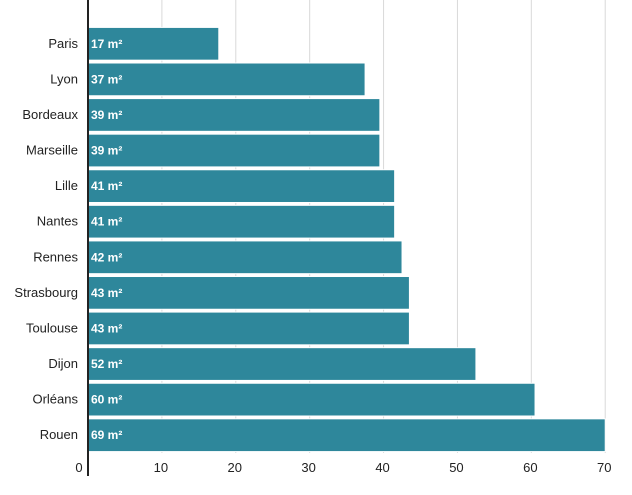 This screenshot has width=632, height=495. What do you see at coordinates (46, 292) in the screenshot?
I see `category-label: Strasbourg` at bounding box center [46, 292].